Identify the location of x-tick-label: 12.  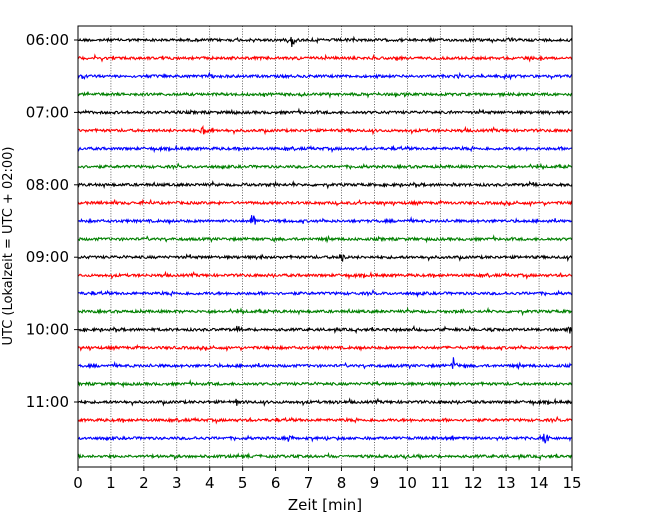
(473, 483).